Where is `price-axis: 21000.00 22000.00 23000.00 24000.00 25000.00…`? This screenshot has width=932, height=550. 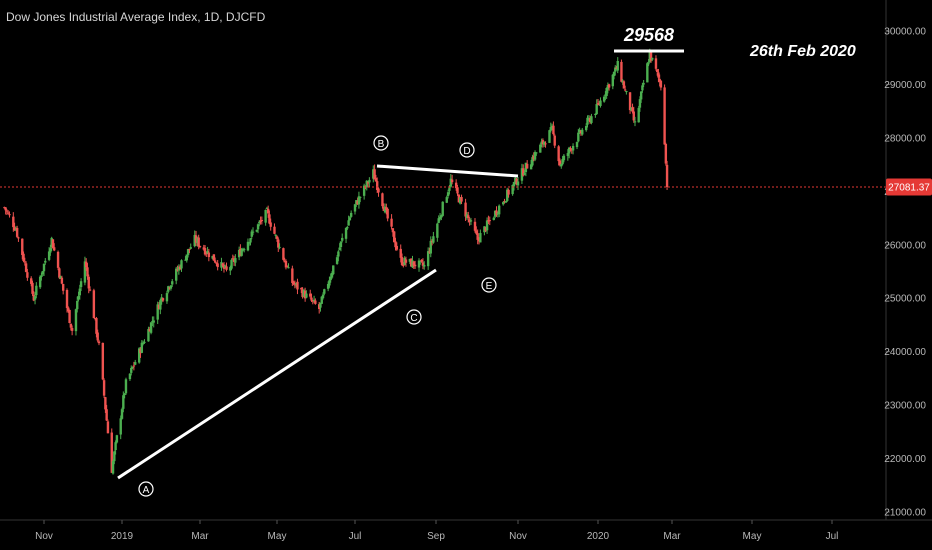 price-axis: 21000.00 22000.00 23000.00 24000.00 25000.00… is located at coordinates (905, 273).